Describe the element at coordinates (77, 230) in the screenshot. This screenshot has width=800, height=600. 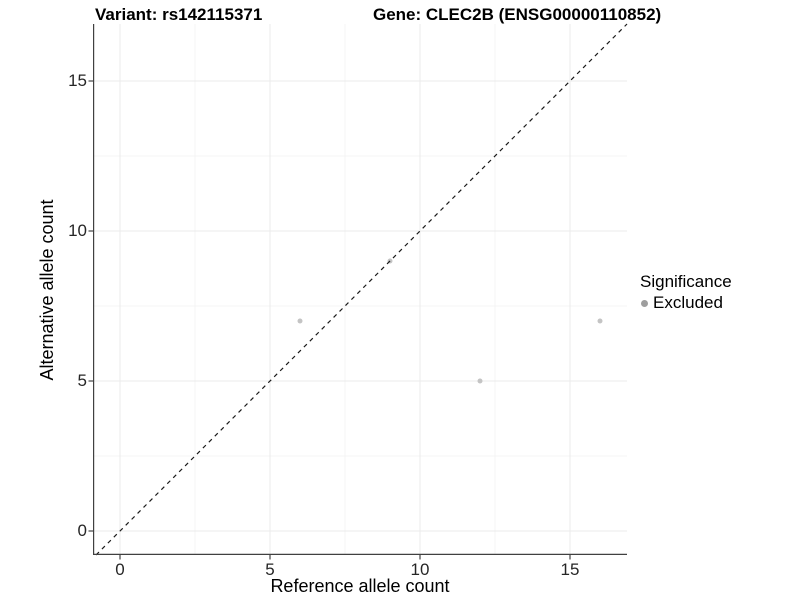
I see `y-tick-label: 10` at that location.